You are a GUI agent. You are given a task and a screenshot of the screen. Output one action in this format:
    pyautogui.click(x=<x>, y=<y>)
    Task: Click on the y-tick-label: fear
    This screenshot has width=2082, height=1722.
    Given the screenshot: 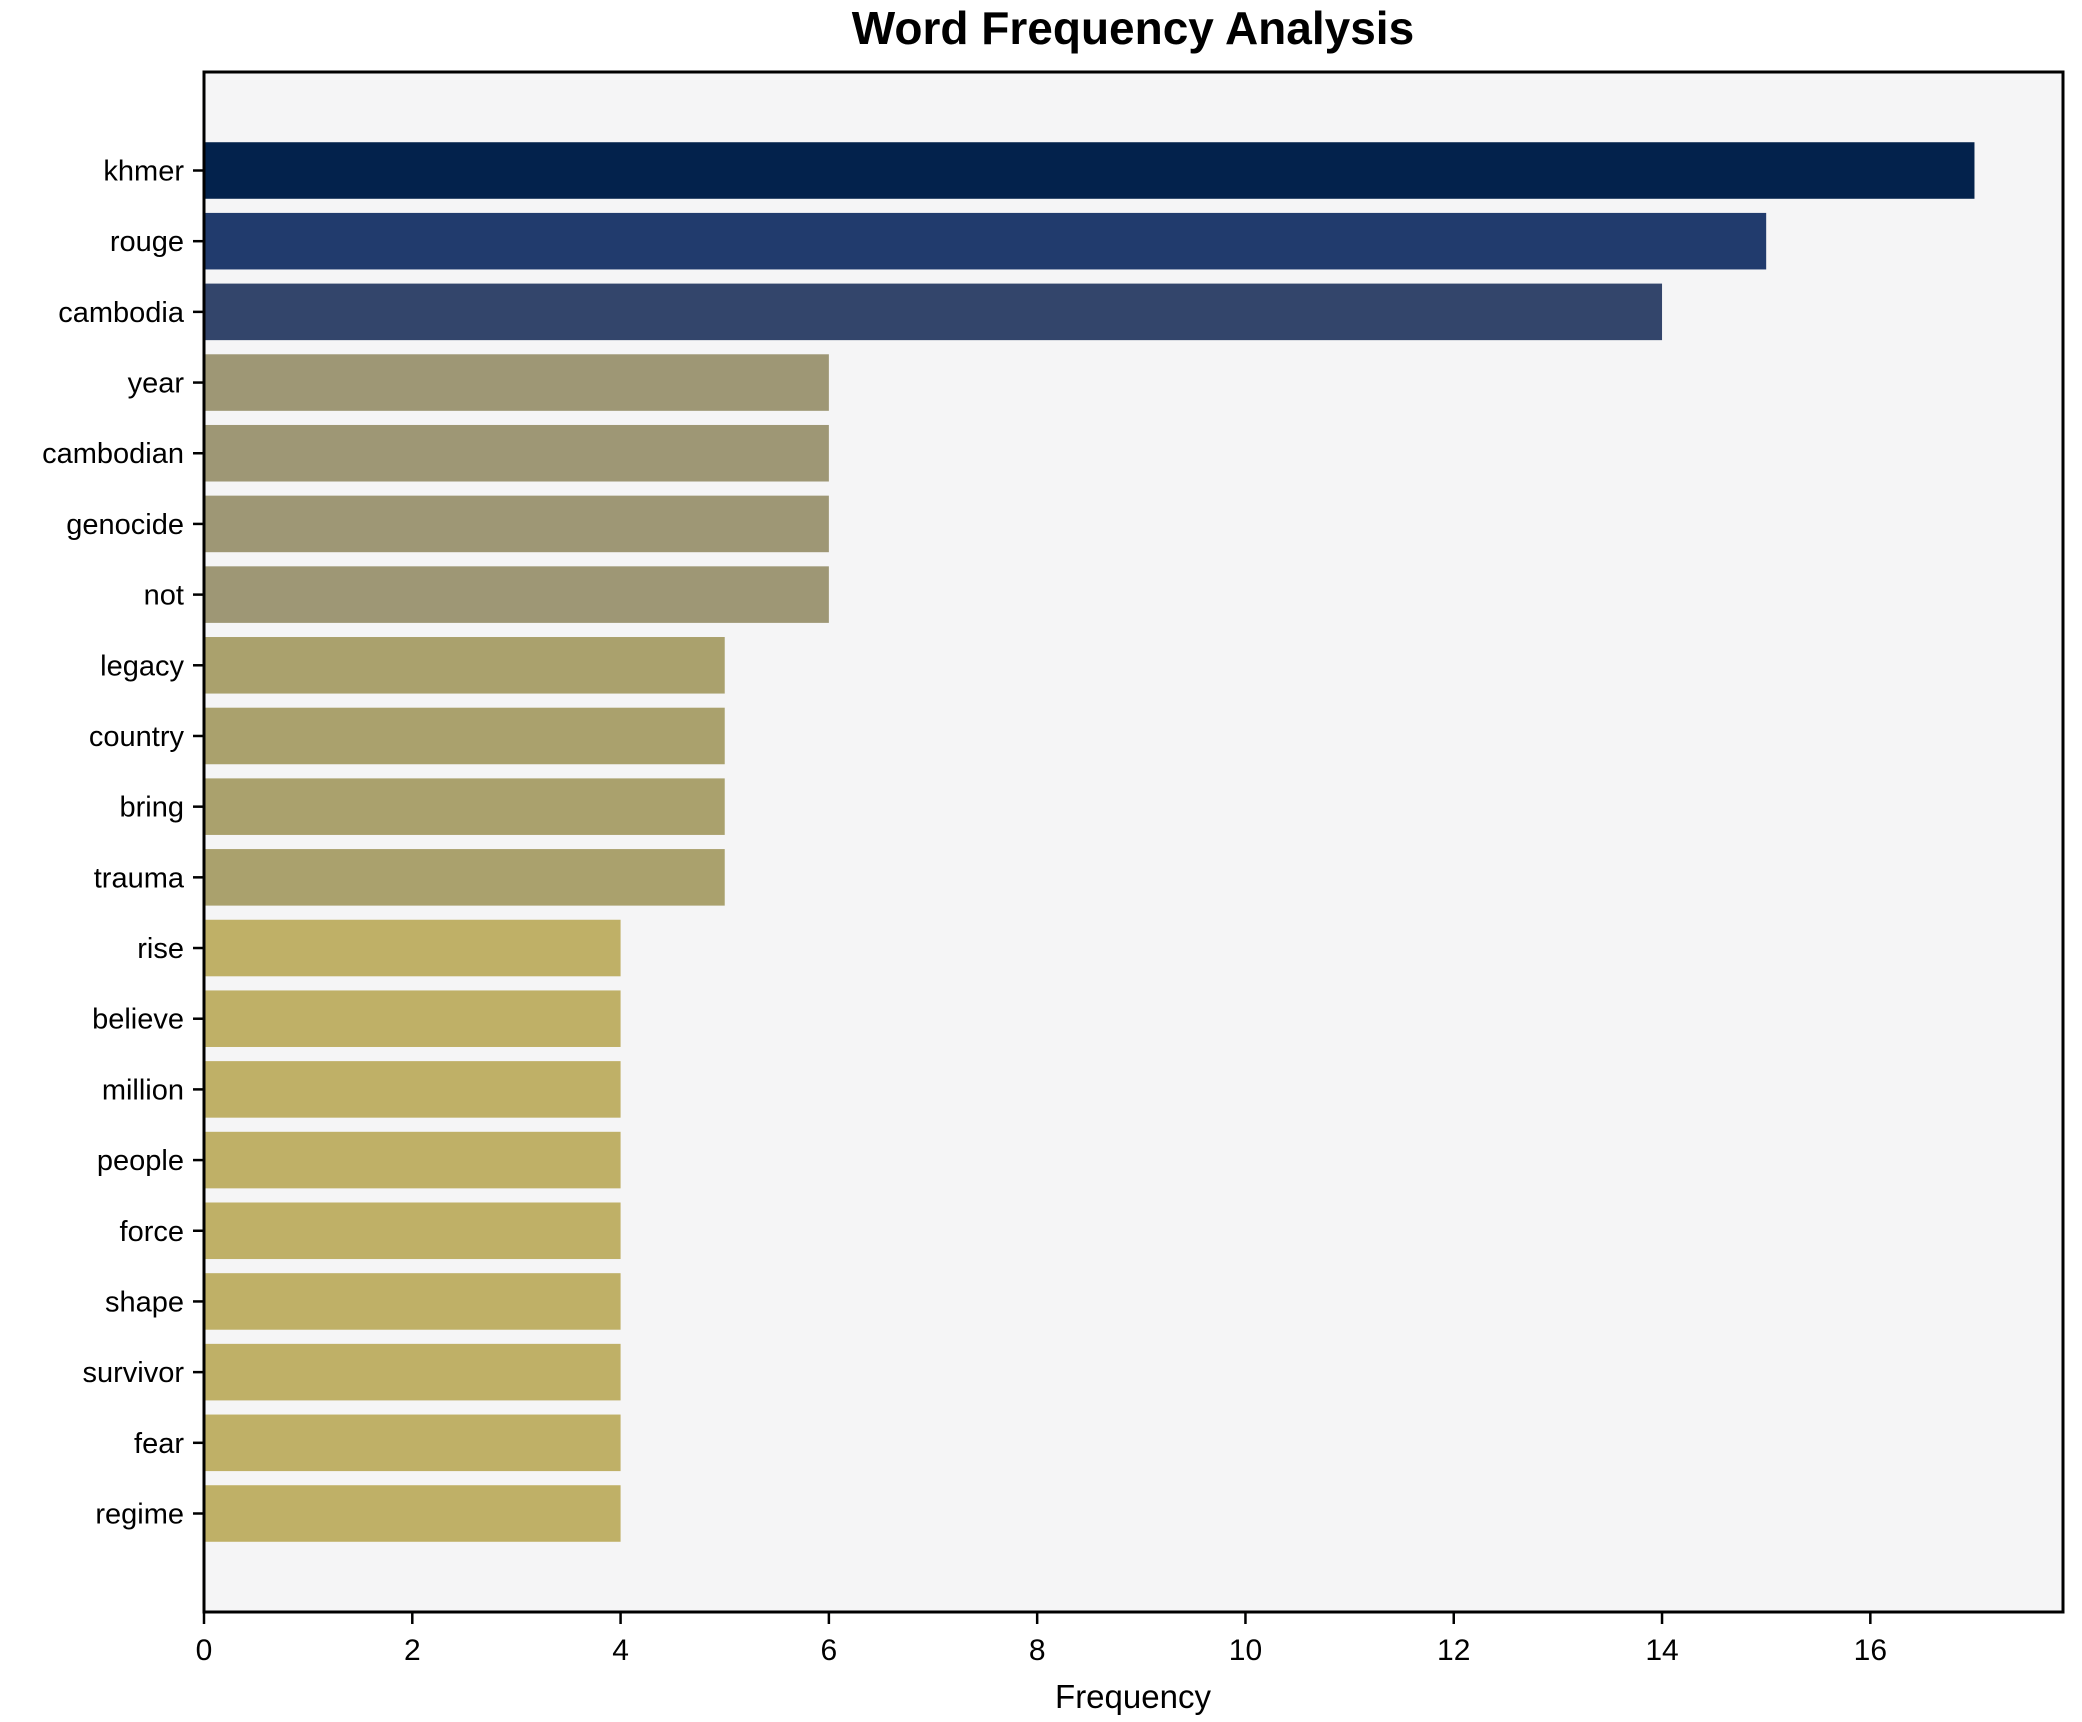 What is the action you would take?
    pyautogui.click(x=159, y=1444)
    